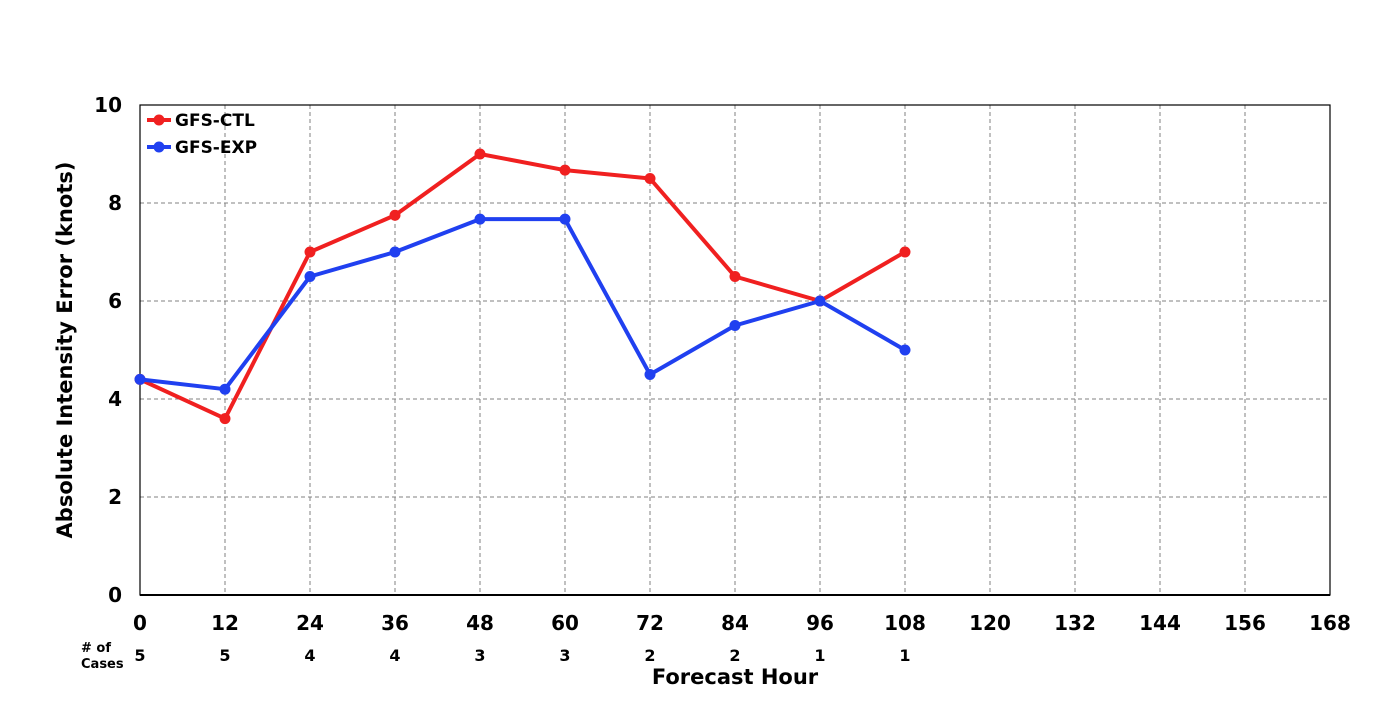 The image size is (1400, 704). What do you see at coordinates (905, 623) in the screenshot?
I see `x-tick-label: 108` at bounding box center [905, 623].